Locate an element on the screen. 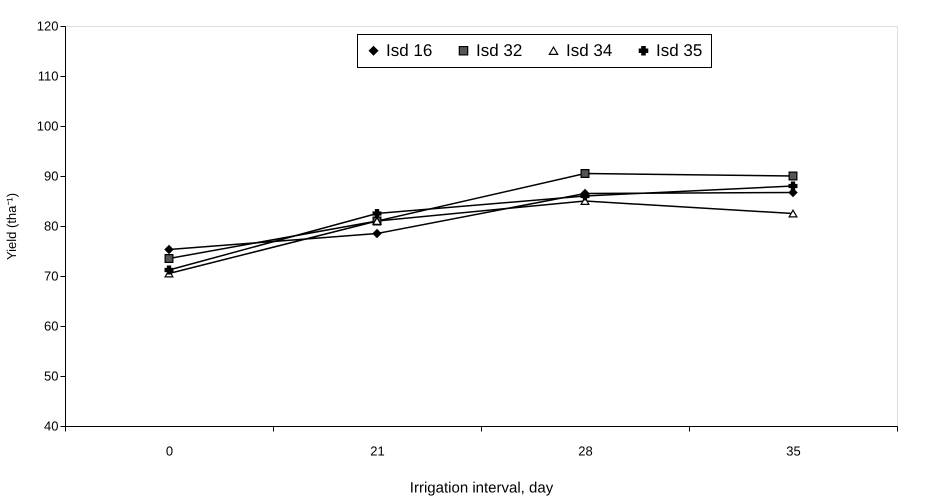  y-tick-label: 100 is located at coordinates (47, 126).